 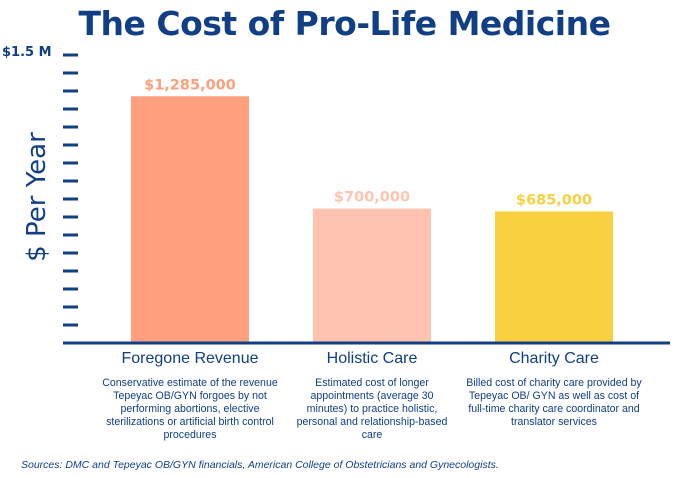 I want to click on category-label-charity-care: Charity Care, so click(x=554, y=358).